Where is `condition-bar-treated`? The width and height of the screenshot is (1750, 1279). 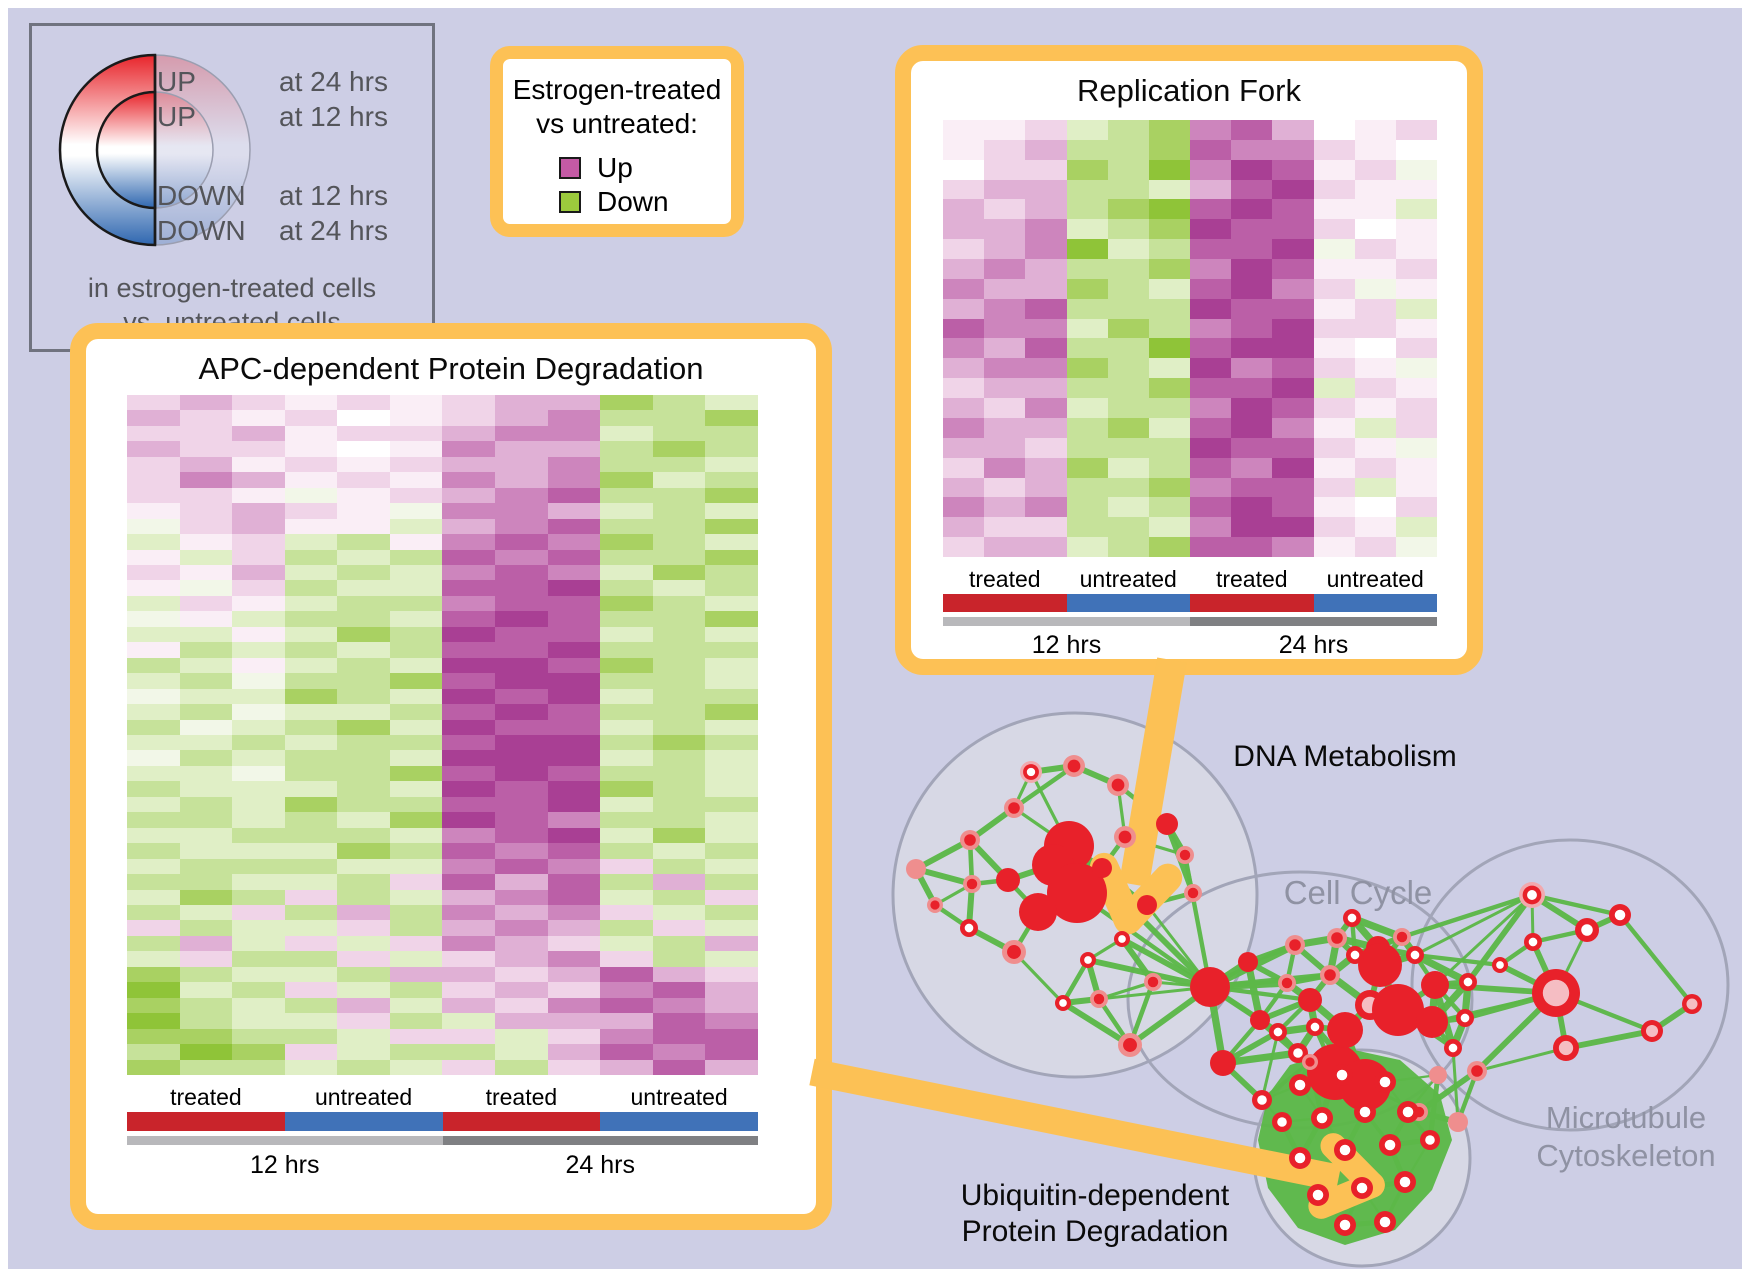
condition-bar-treated is located at coordinates (1252, 603).